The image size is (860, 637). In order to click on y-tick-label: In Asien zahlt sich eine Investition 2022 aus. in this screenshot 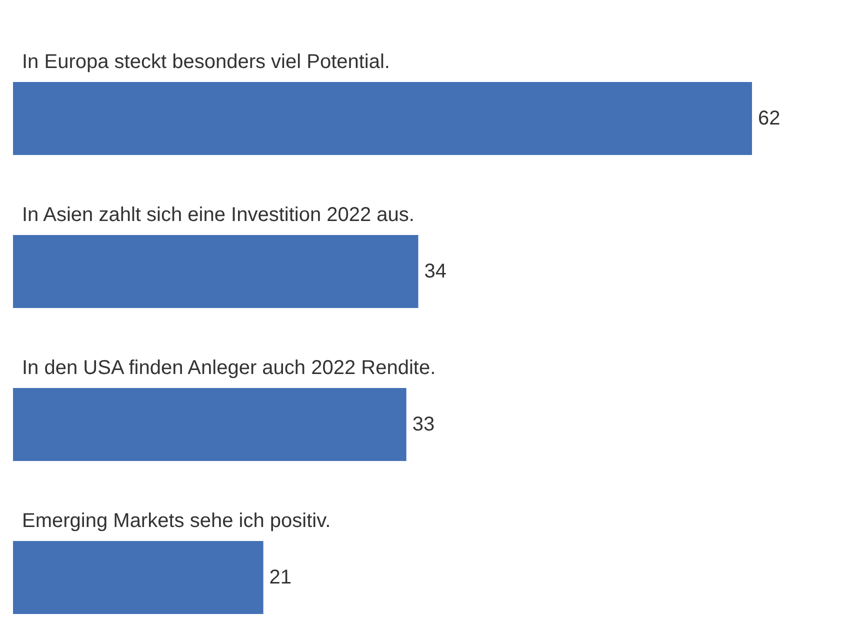, I will do `click(218, 215)`.